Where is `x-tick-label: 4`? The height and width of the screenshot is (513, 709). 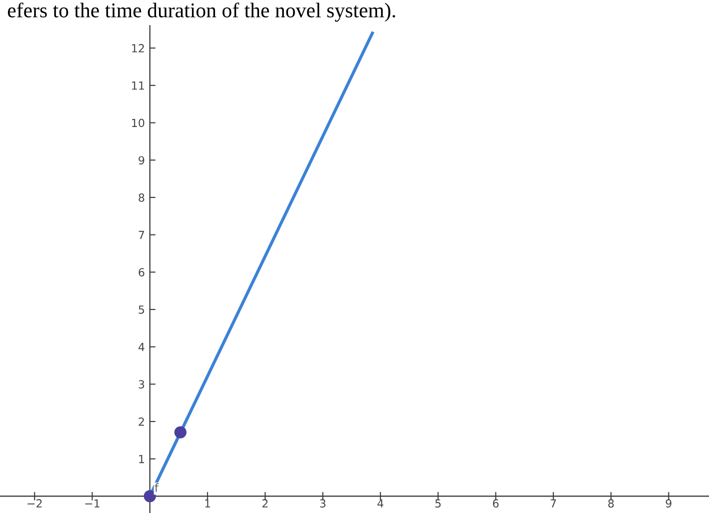 x-tick-label: 4 is located at coordinates (380, 503).